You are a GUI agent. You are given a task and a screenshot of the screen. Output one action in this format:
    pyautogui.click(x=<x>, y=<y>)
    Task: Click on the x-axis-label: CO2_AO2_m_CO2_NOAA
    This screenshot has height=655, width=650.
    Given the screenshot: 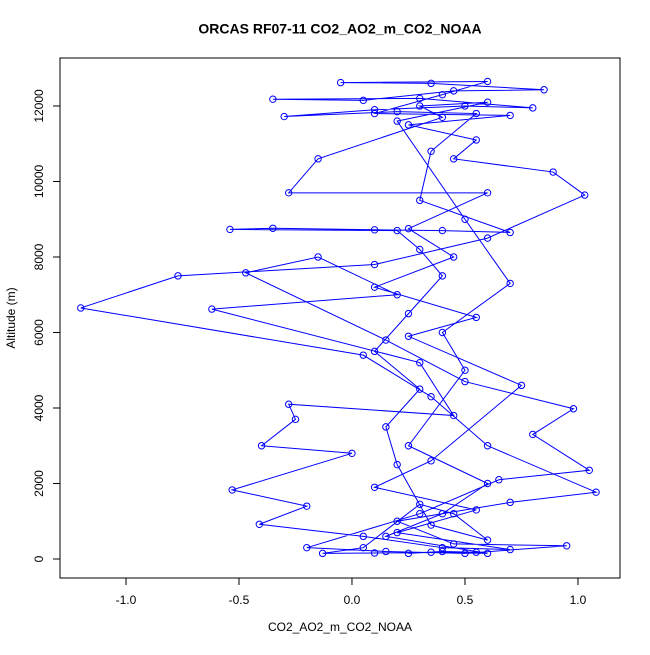 What is the action you would take?
    pyautogui.click(x=340, y=627)
    